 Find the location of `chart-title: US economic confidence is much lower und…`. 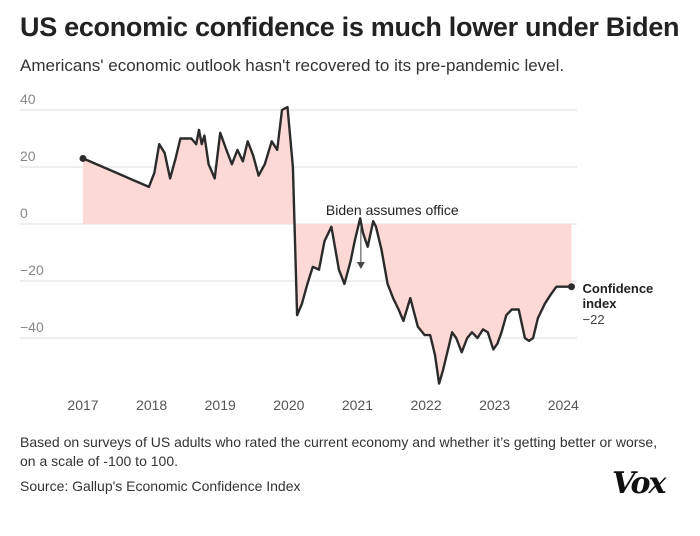

chart-title: US economic confidence is much lower und… is located at coordinates (350, 27).